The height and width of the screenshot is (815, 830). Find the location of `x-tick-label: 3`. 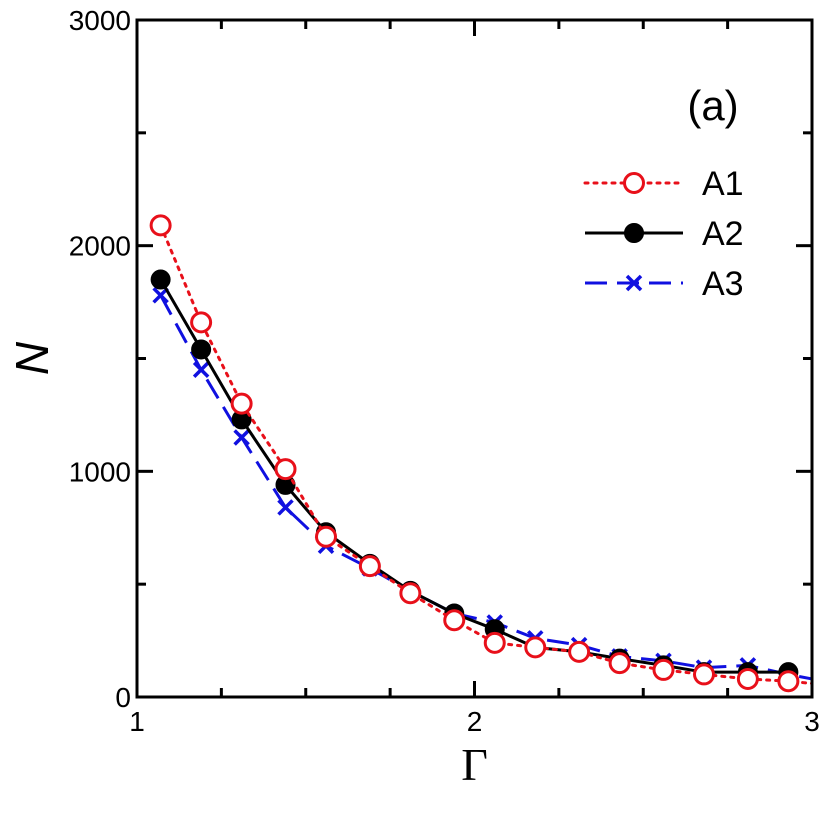

x-tick-label: 3 is located at coordinates (812, 721).